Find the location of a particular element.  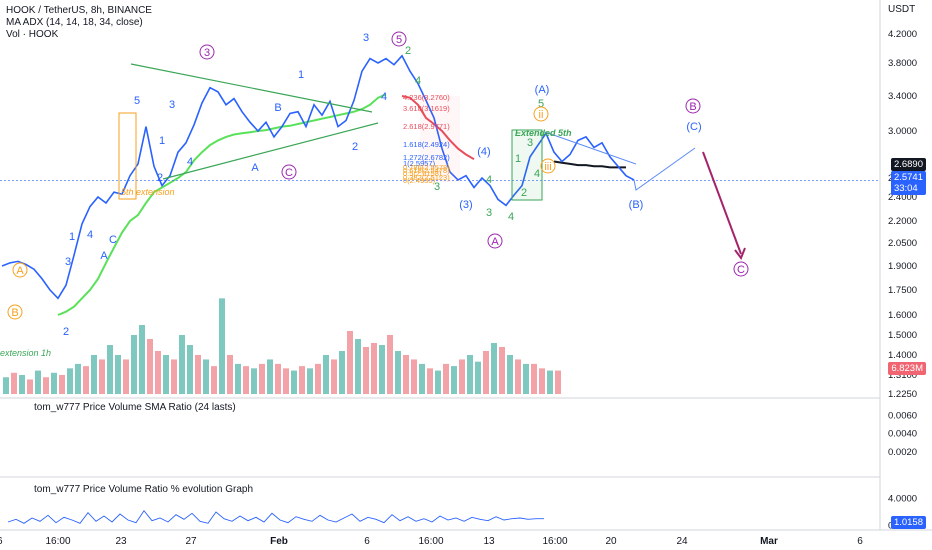

projection-blue-path is located at coordinates (664, 169).